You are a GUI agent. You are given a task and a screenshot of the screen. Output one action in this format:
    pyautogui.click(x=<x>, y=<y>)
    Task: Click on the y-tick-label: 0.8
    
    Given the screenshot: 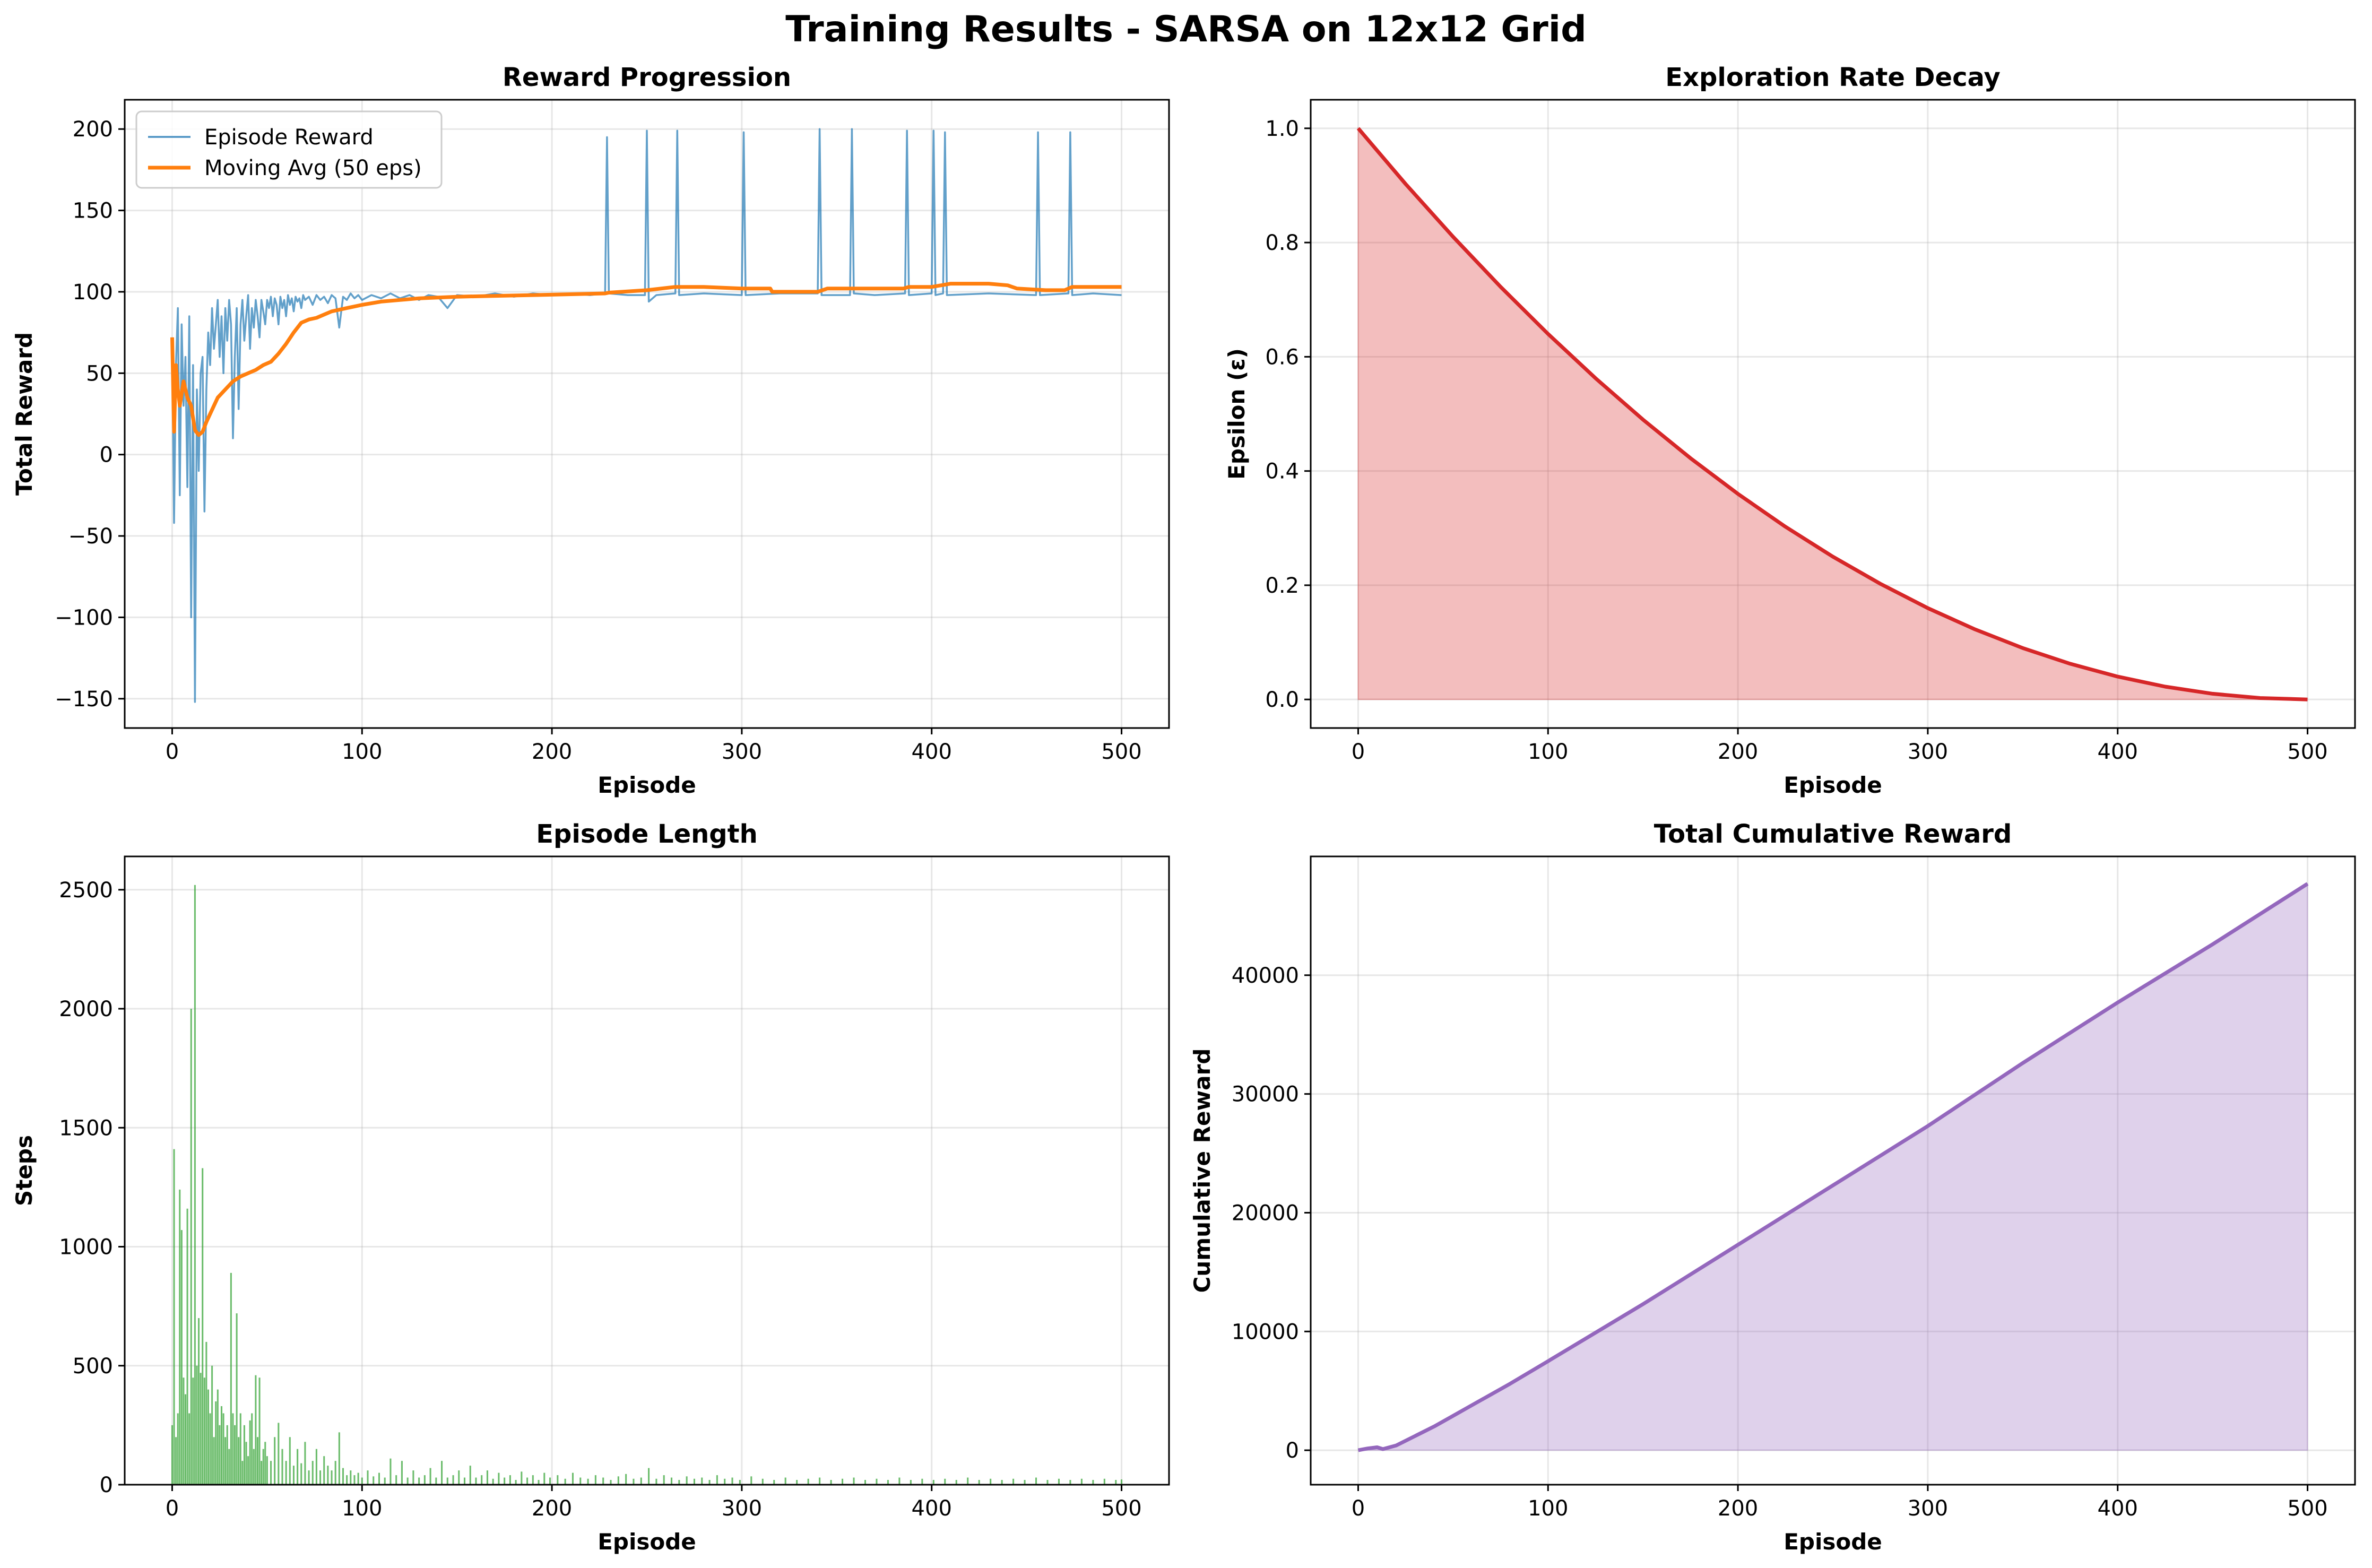 What is the action you would take?
    pyautogui.click(x=1282, y=243)
    